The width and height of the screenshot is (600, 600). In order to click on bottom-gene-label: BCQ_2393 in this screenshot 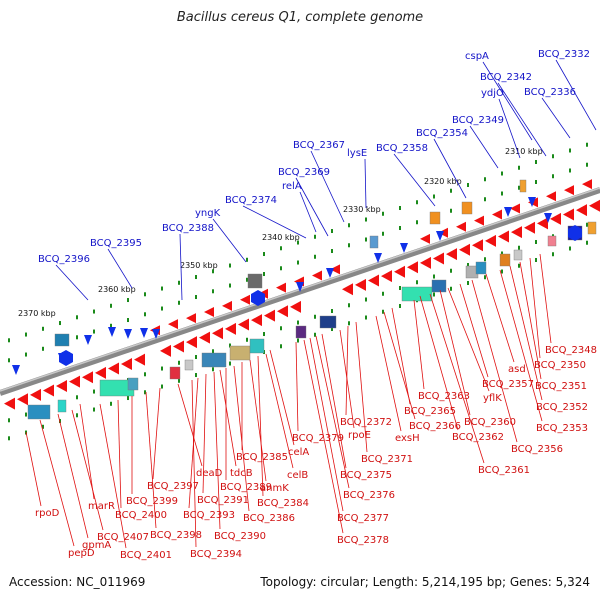, I will do `click(209, 515)`.